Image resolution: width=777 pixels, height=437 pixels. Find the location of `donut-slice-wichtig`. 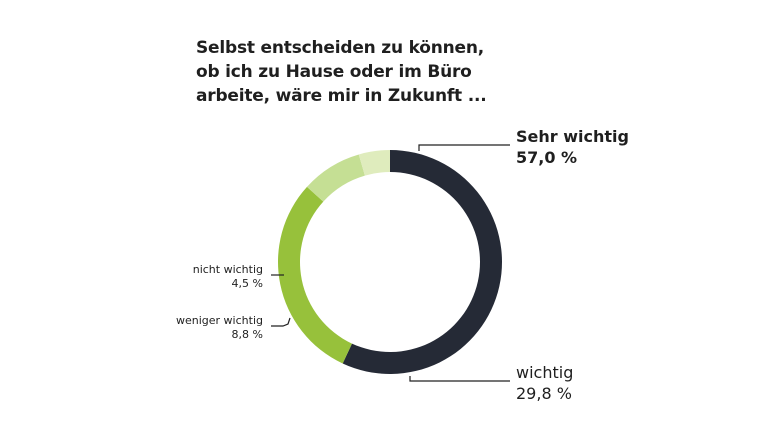

donut-slice-wichtig is located at coordinates (315, 275).